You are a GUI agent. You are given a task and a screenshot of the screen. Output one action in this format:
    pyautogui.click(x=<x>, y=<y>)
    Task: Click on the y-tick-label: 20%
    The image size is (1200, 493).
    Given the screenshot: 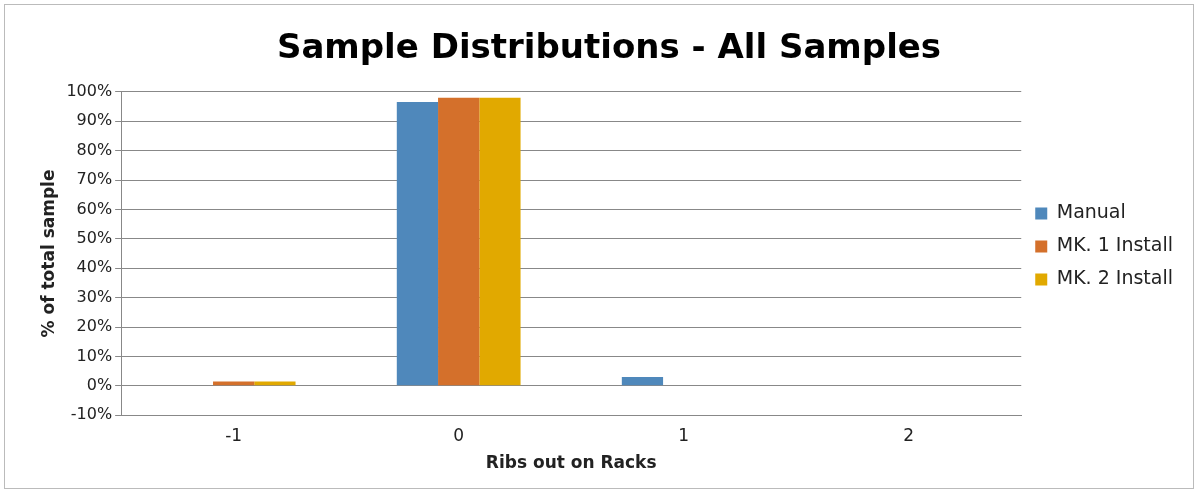 What is the action you would take?
    pyautogui.click(x=94, y=326)
    